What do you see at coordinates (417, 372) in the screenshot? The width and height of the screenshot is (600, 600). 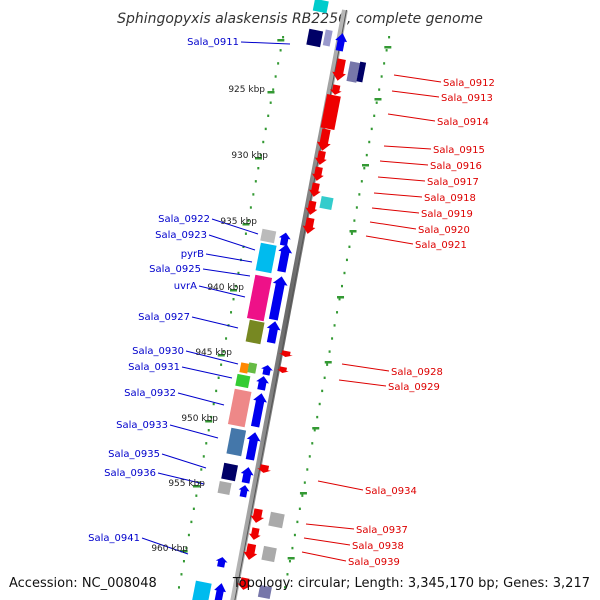 I see `gene-label-sala-0928: Sala_0928` at bounding box center [417, 372].